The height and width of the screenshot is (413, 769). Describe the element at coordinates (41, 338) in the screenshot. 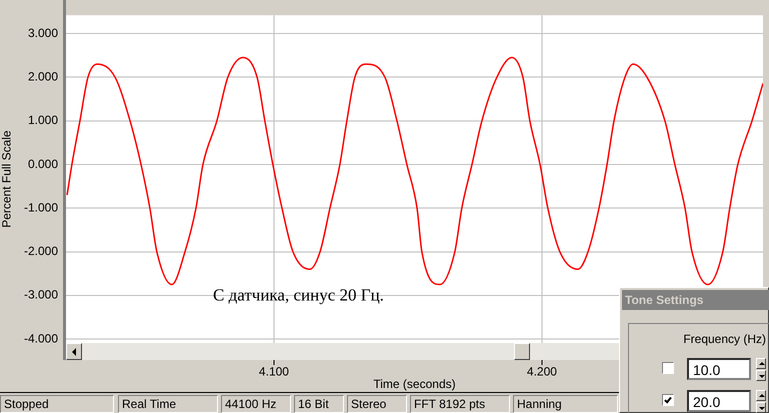

I see `y-tick-label: -4.000` at that location.